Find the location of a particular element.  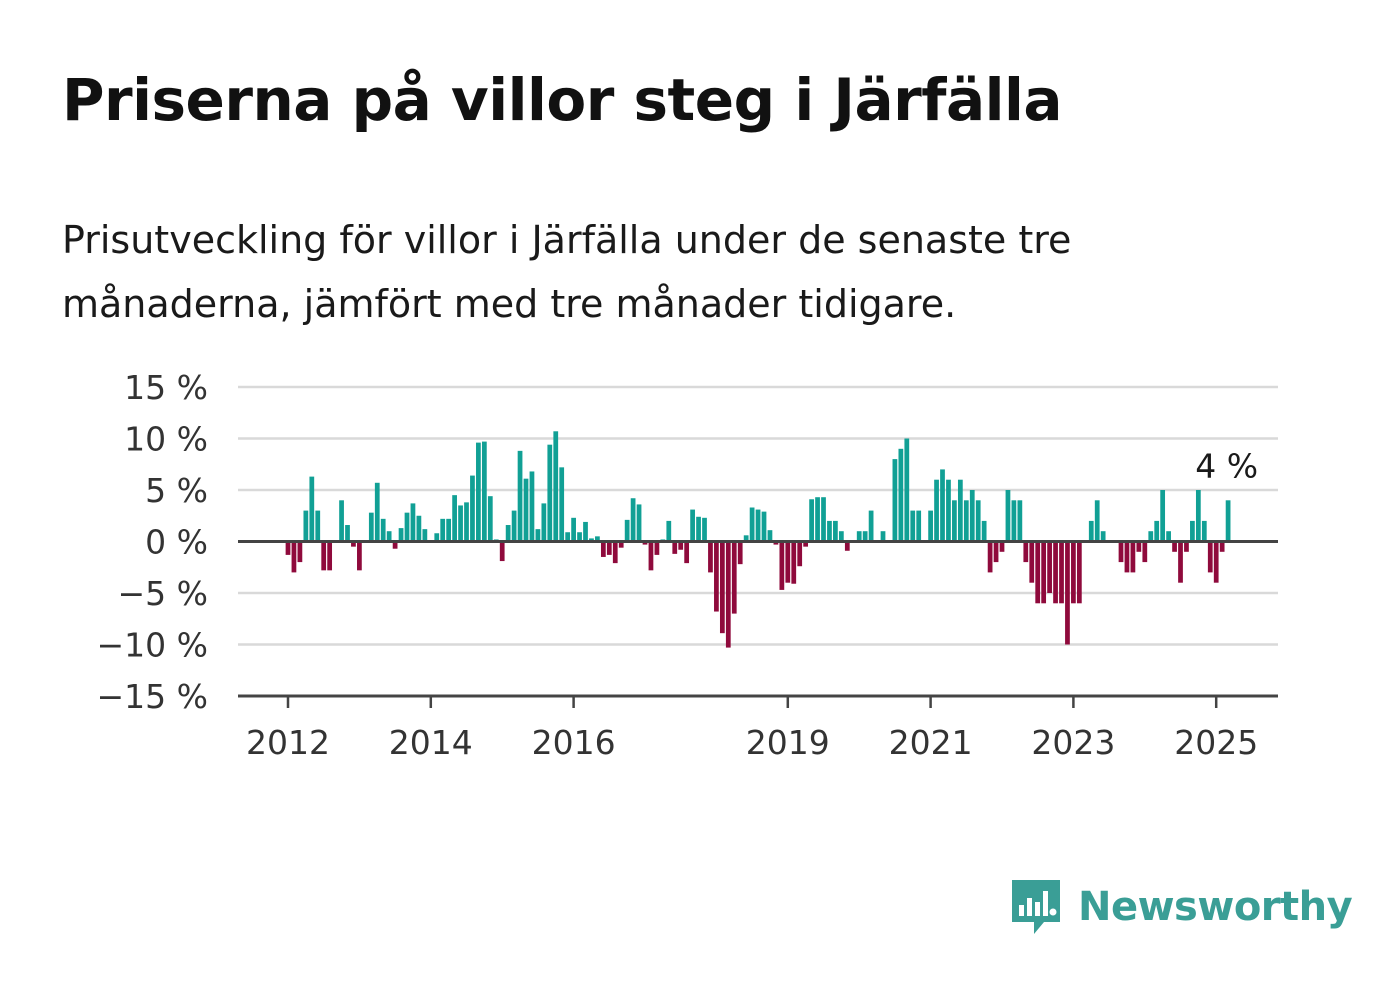

x-tick-label: 2023 is located at coordinates (1073, 742).